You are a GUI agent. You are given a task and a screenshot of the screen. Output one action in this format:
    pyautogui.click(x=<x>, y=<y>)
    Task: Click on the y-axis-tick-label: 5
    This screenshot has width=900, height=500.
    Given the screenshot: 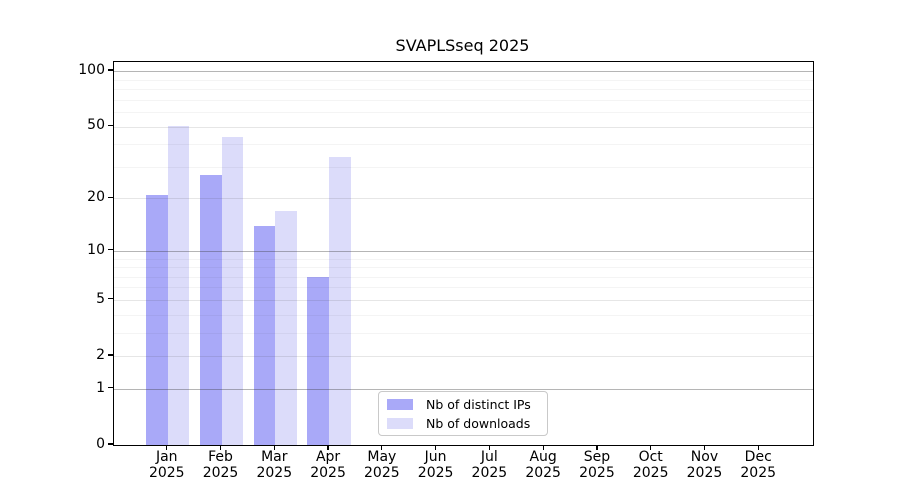 What is the action you would take?
    pyautogui.click(x=100, y=298)
    